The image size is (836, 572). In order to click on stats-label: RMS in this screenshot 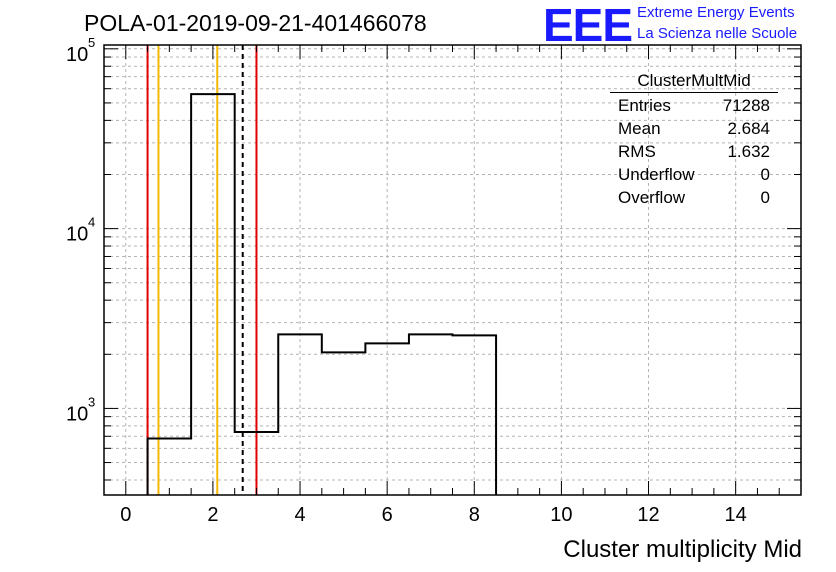, I will do `click(637, 151)`.